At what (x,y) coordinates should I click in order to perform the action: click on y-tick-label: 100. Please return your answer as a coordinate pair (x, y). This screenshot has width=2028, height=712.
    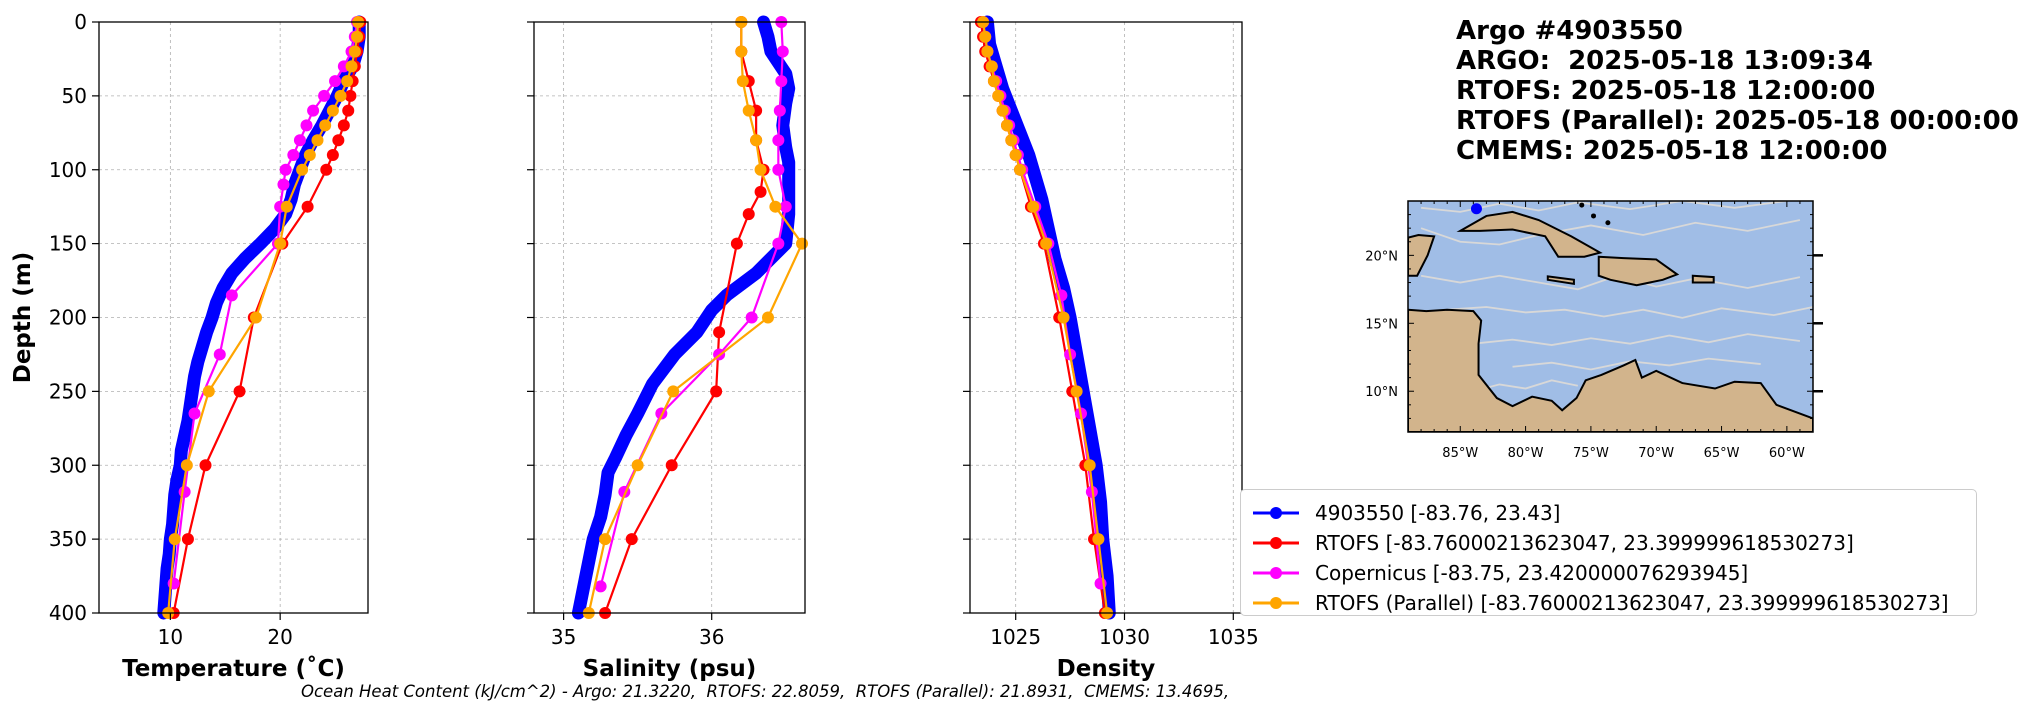
    Looking at the image, I should click on (68, 170).